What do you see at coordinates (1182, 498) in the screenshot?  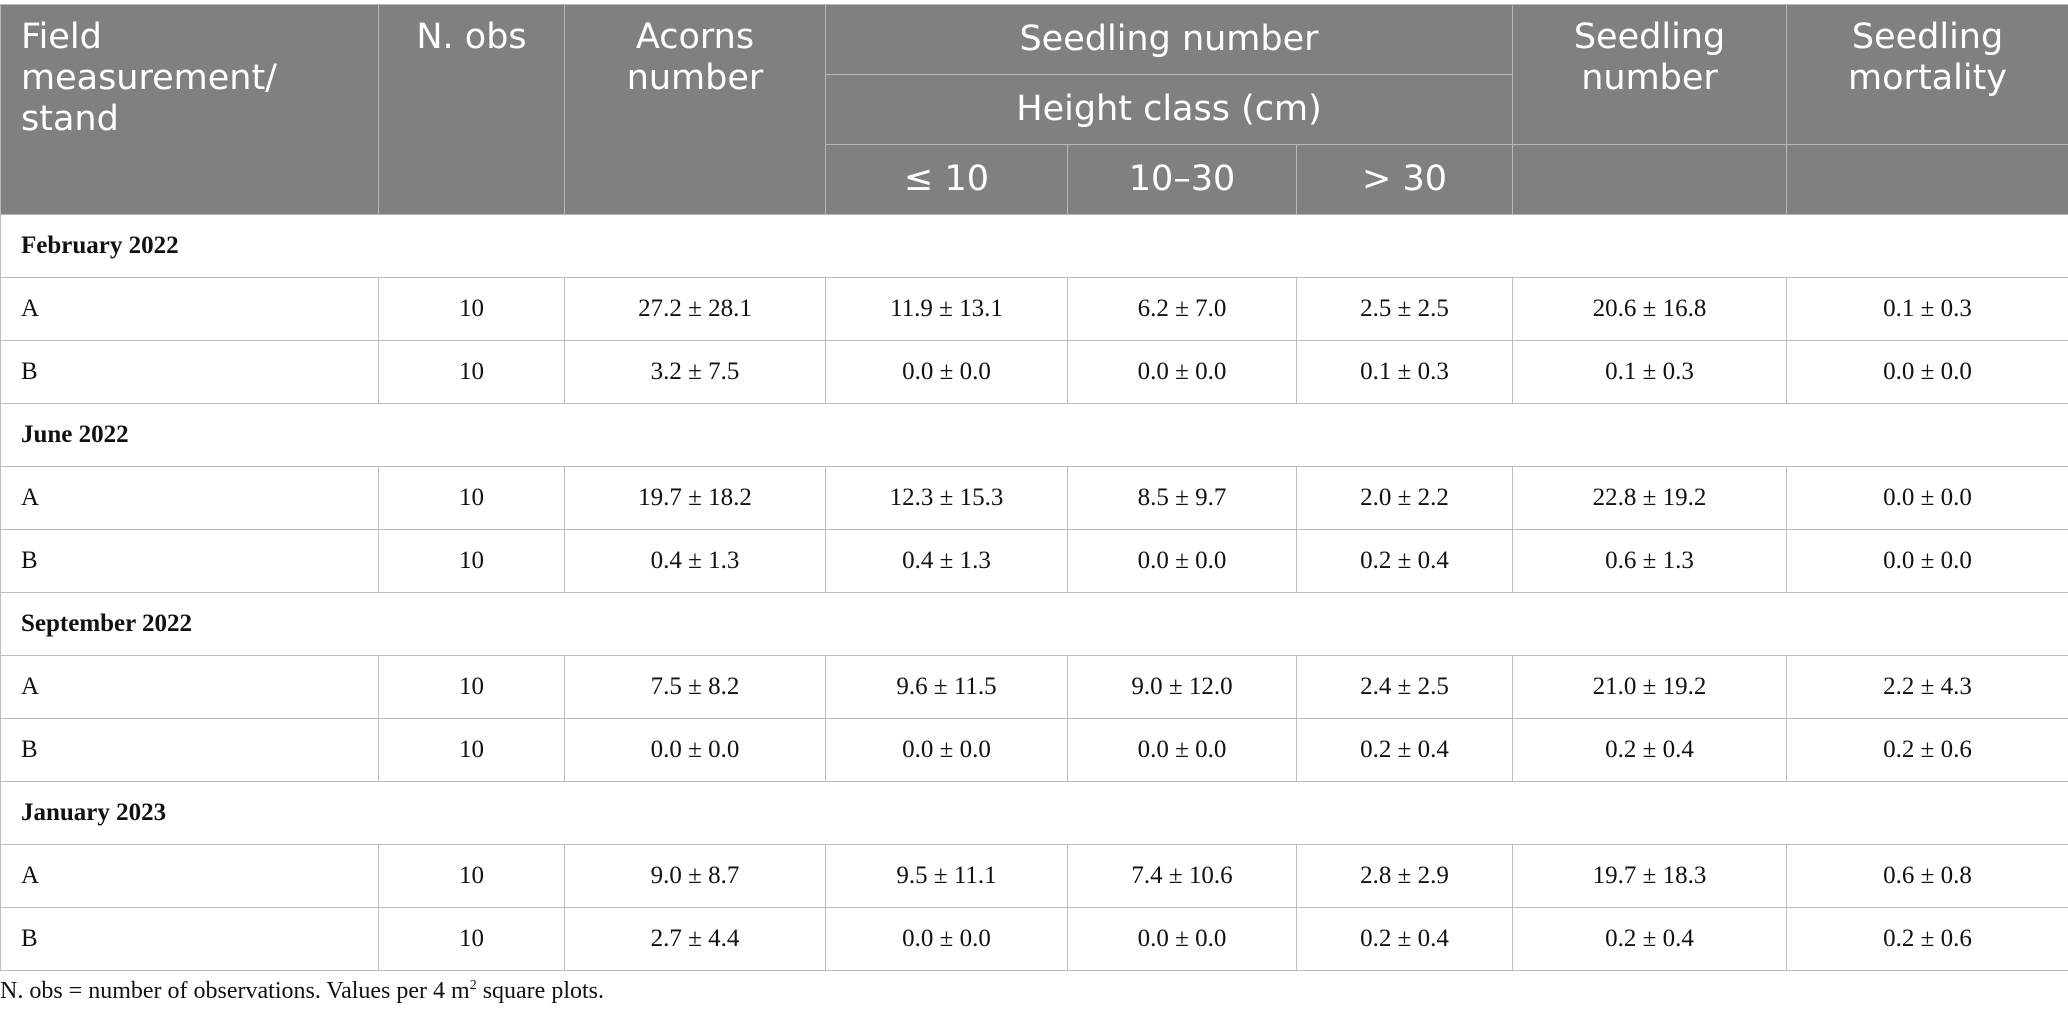 I see `cell-height-10-30: 8.5 ± 9.7` at bounding box center [1182, 498].